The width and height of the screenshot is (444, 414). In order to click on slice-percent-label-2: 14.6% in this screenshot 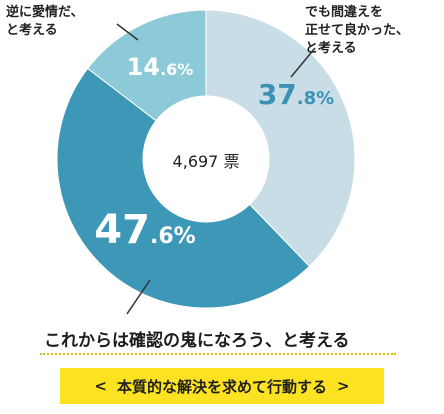, I will do `click(160, 67)`.